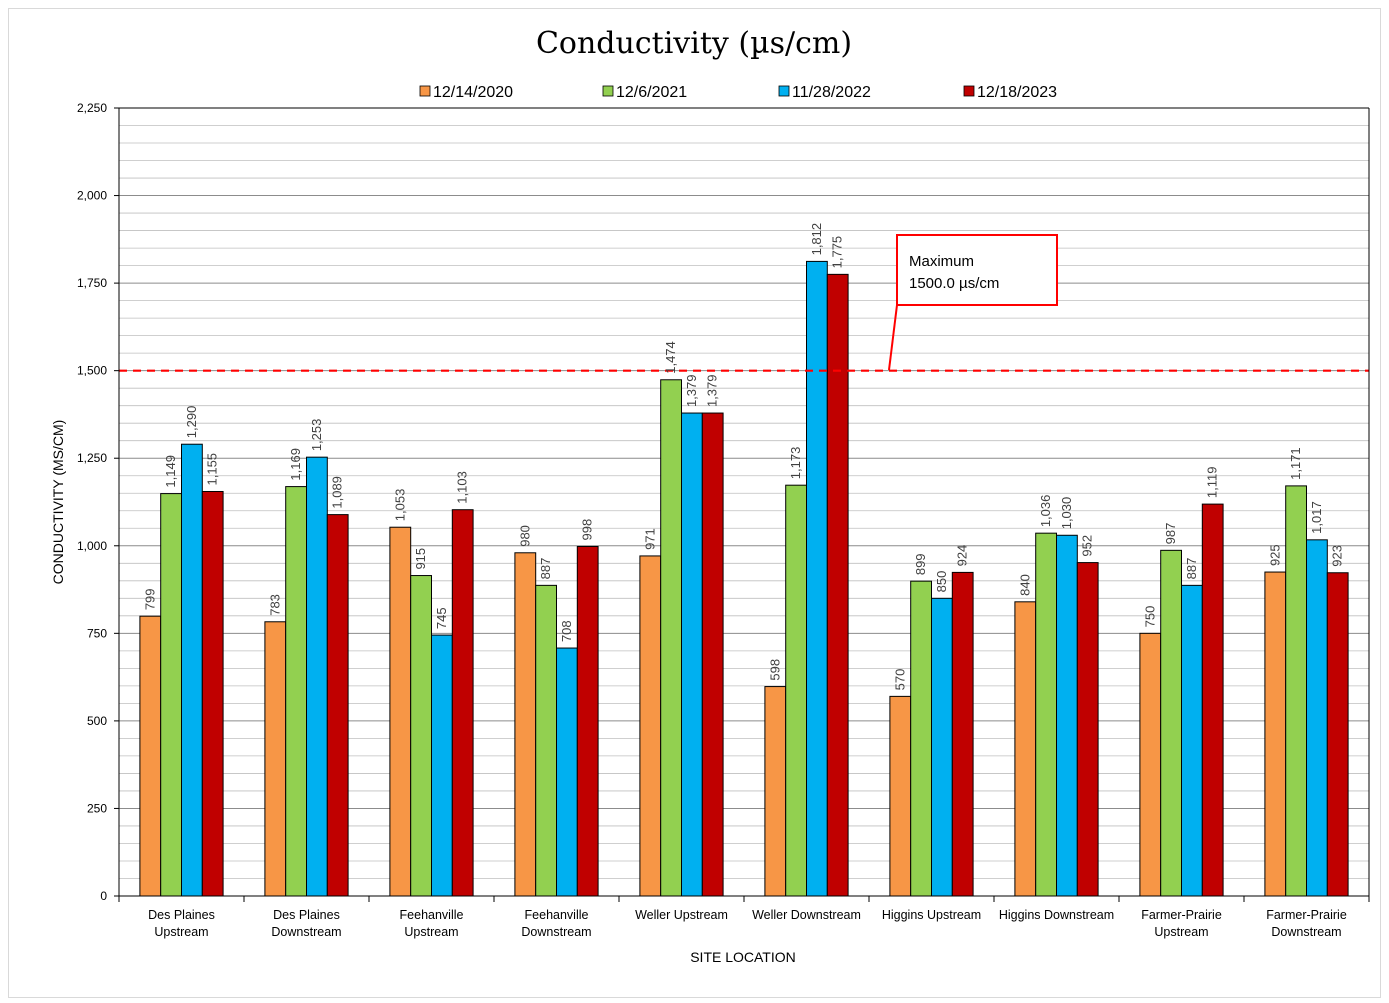  Describe the element at coordinates (97, 721) in the screenshot. I see `y-tick-label: 500` at that location.